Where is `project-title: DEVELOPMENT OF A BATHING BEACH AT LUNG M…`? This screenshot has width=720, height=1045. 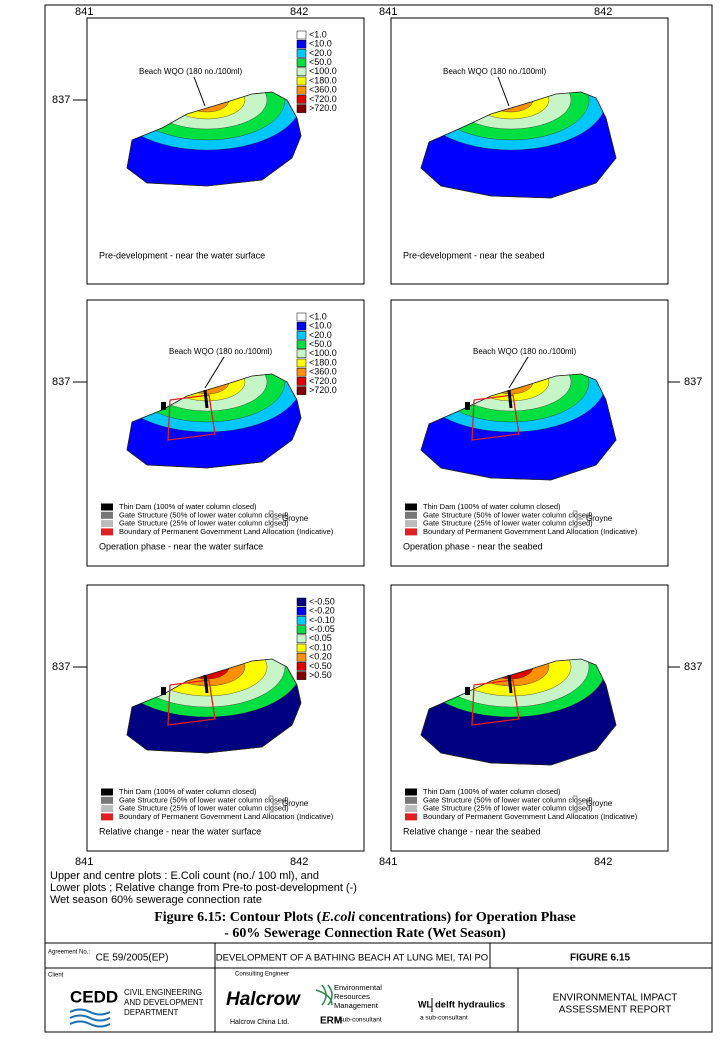 project-title: DEVELOPMENT OF A BATHING BEACH AT LUNG M… is located at coordinates (352, 958).